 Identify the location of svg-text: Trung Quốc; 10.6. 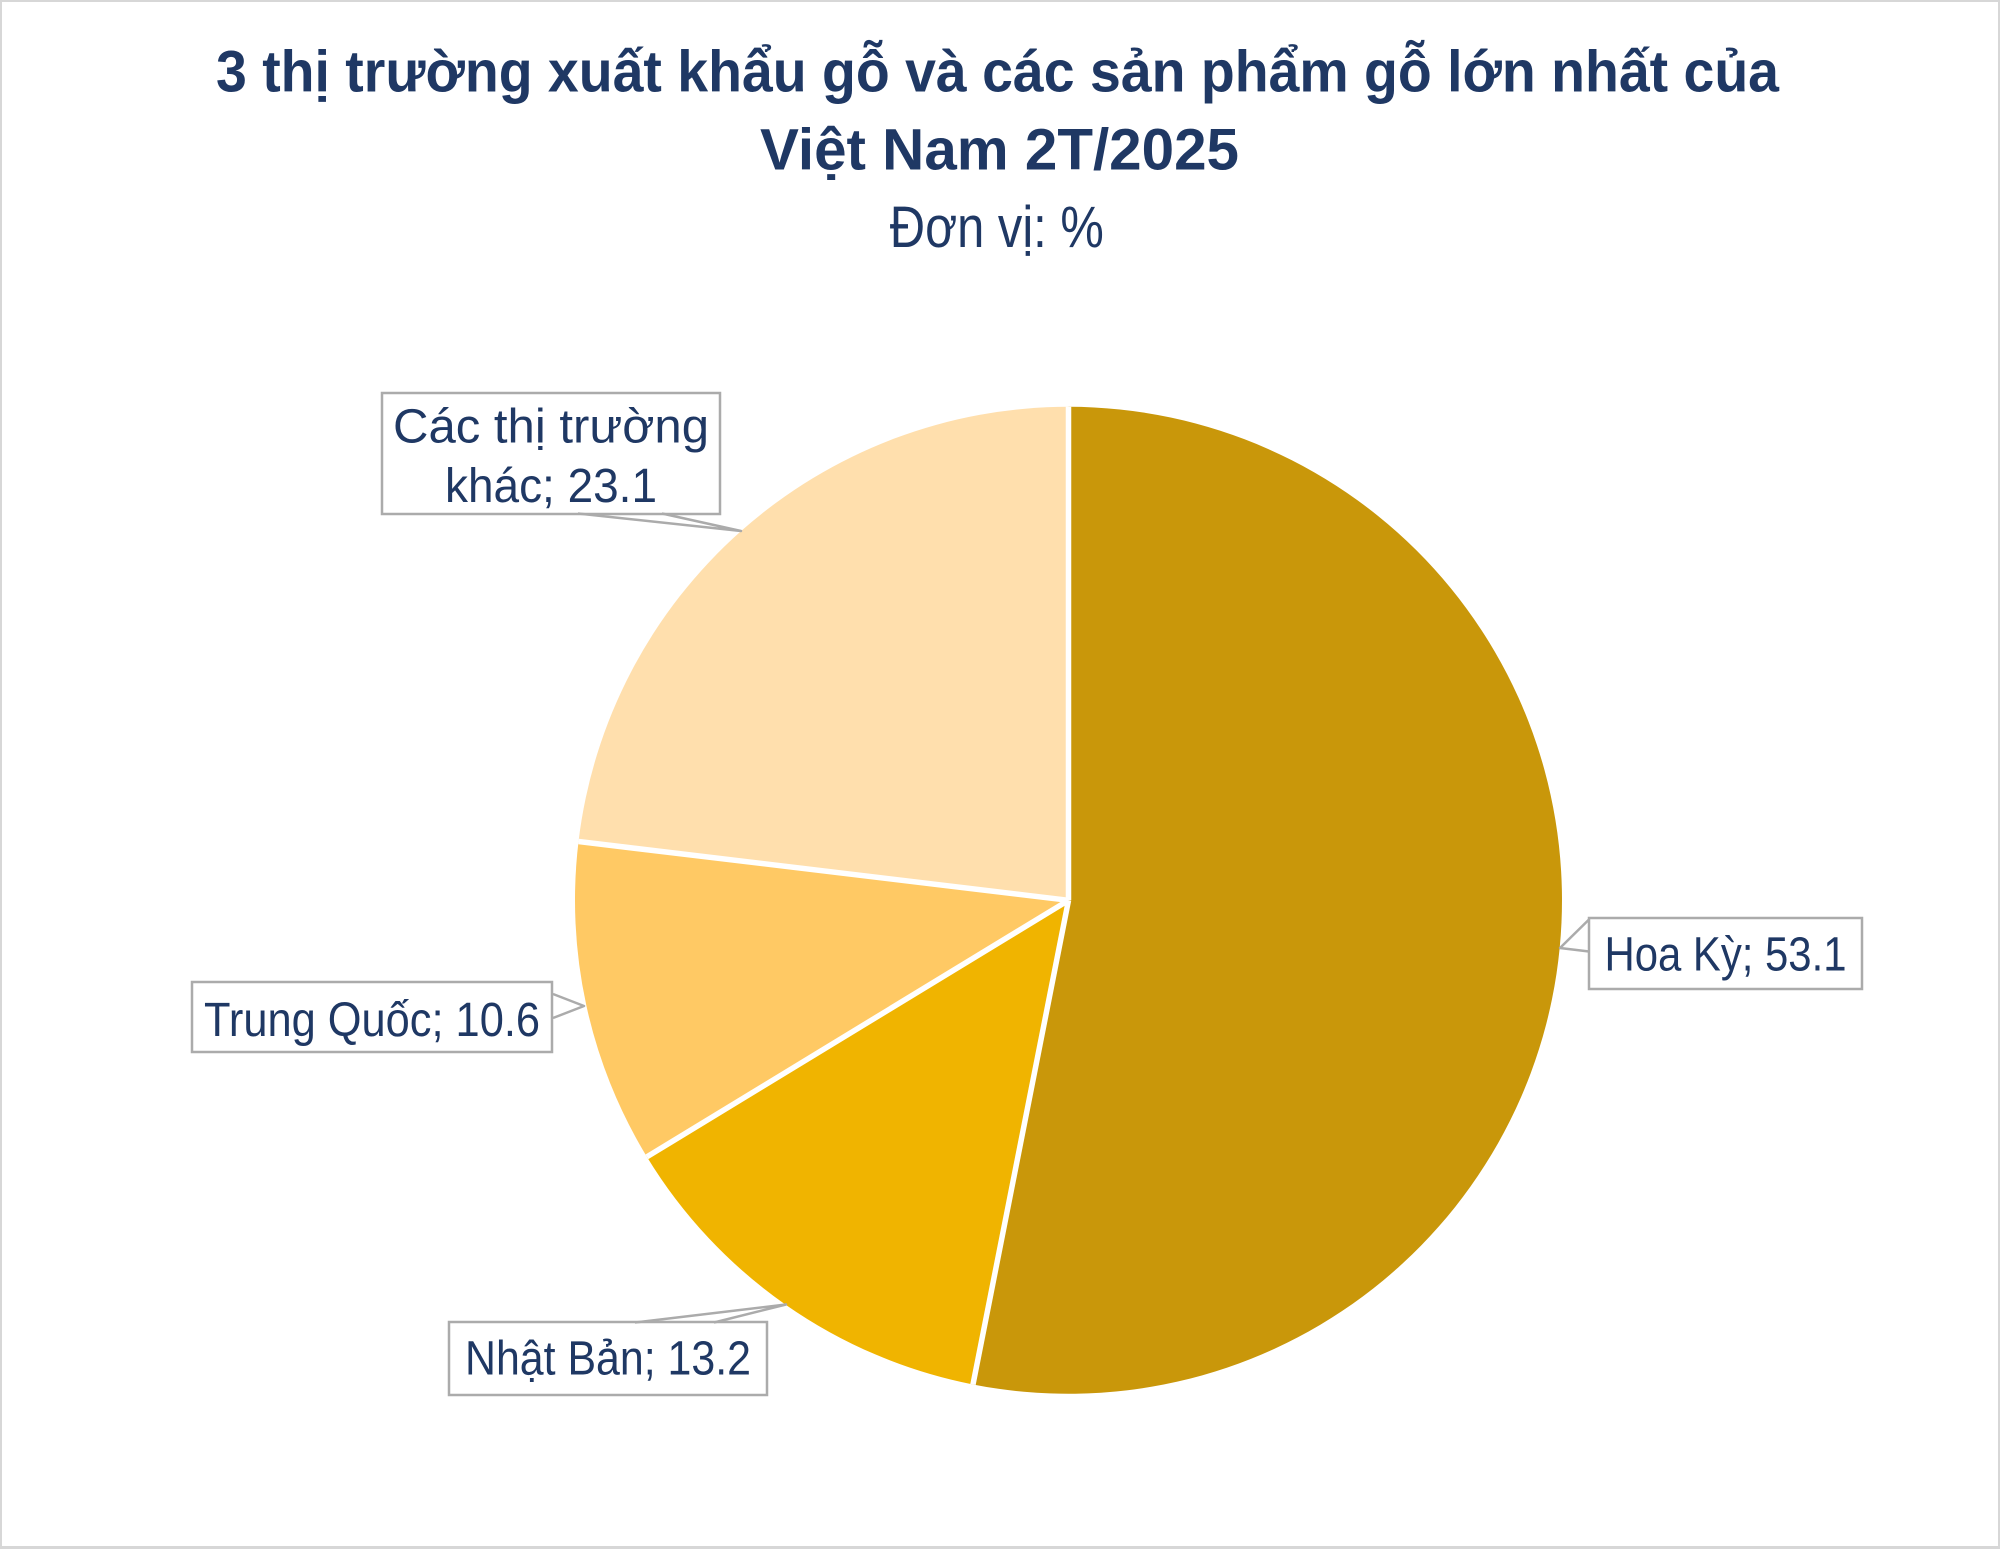
(372, 1020).